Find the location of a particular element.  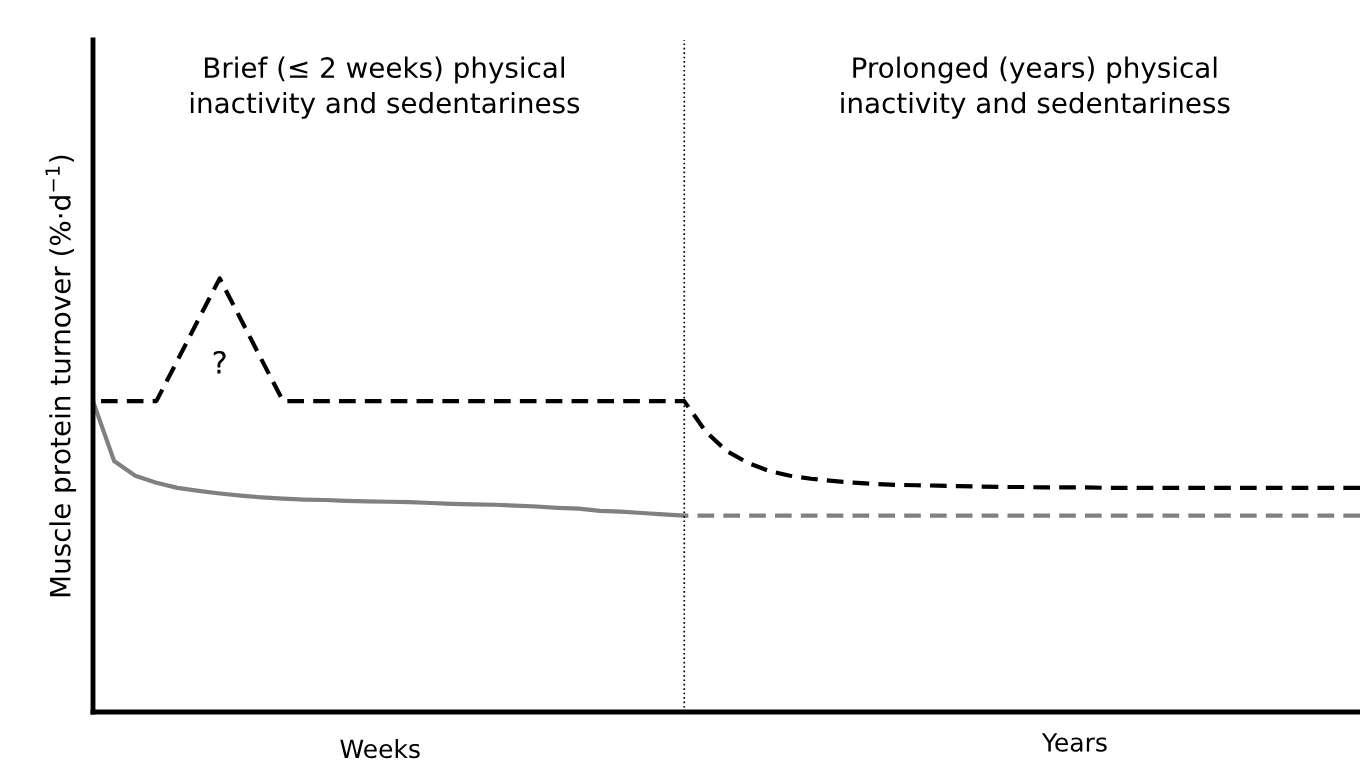

text: Years is located at coordinates (1074, 742).